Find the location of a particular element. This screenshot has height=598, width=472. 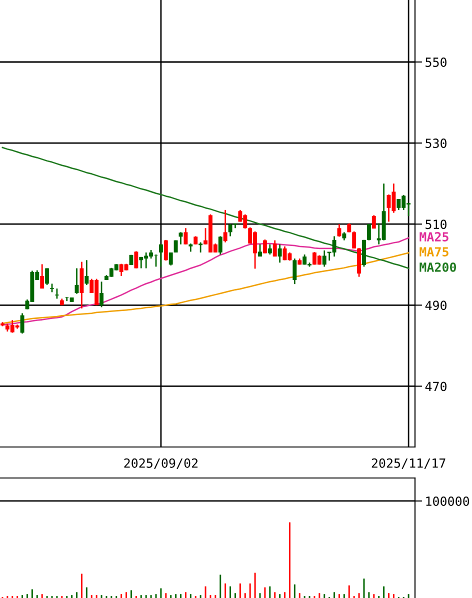

y-tick-label: 550 is located at coordinates (436, 62).